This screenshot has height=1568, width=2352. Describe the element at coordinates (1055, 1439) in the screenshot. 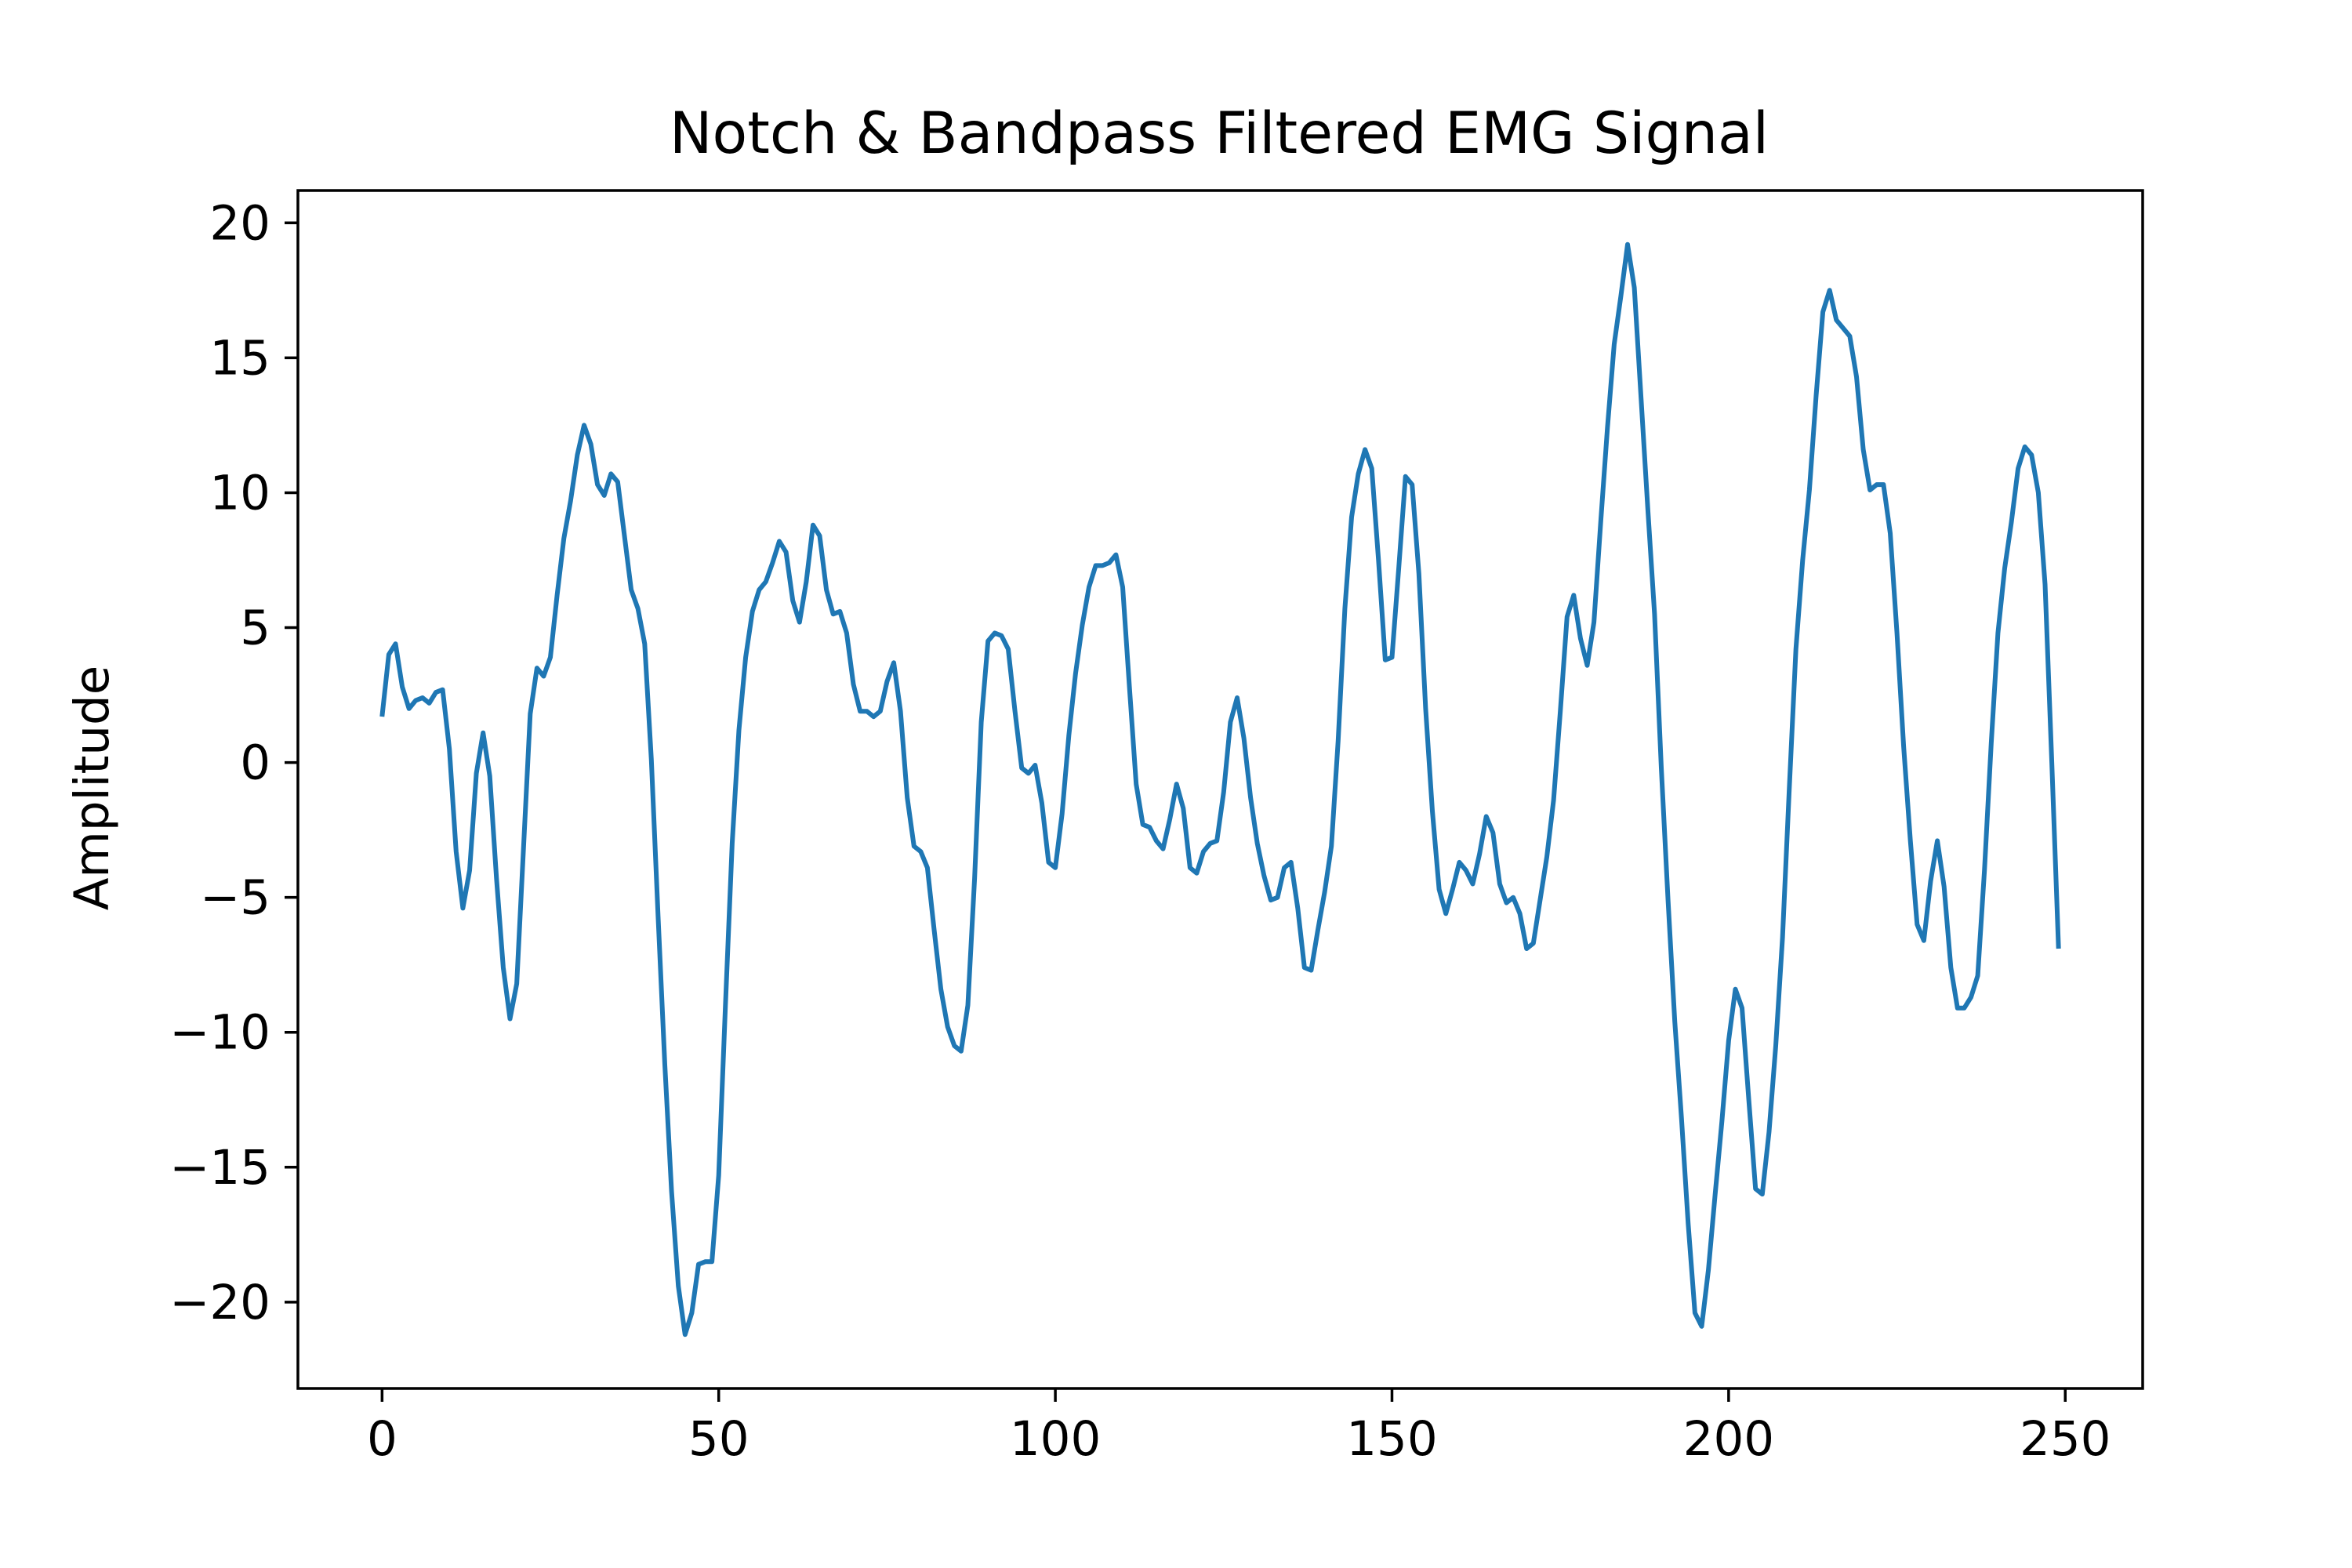

I see `x-tick-label: 100` at that location.